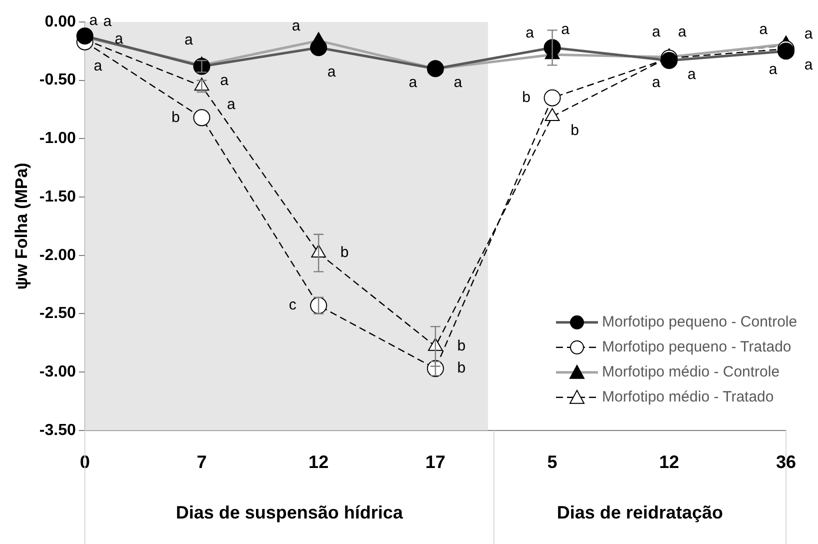  I want to click on x-tick-label: 17, so click(435, 462).